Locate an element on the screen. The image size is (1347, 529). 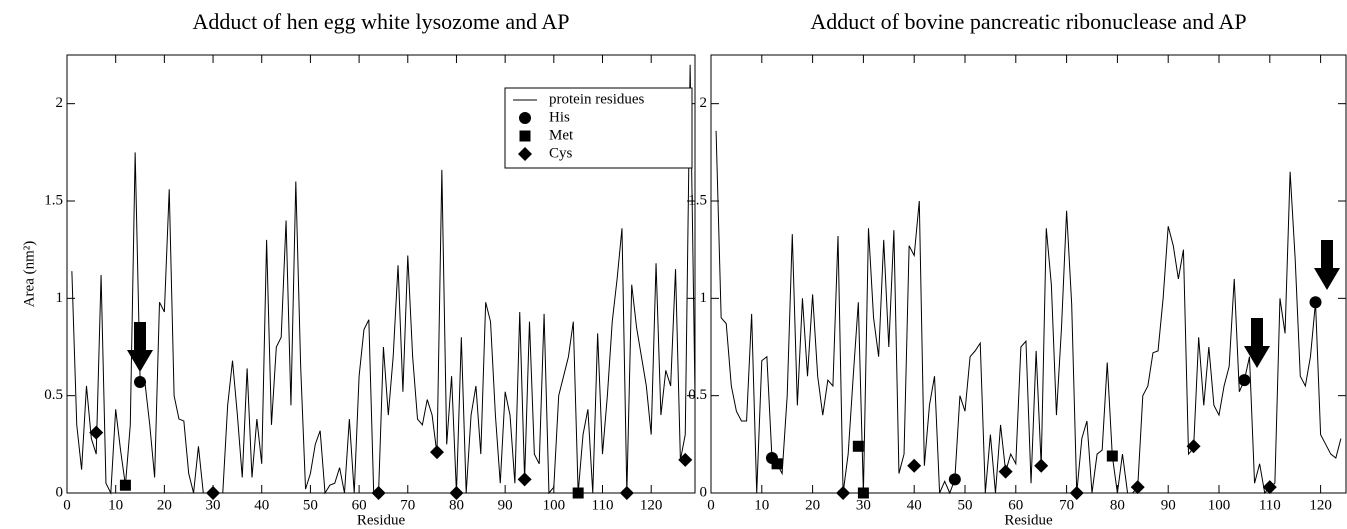
legend-label: Met is located at coordinates (561, 135).